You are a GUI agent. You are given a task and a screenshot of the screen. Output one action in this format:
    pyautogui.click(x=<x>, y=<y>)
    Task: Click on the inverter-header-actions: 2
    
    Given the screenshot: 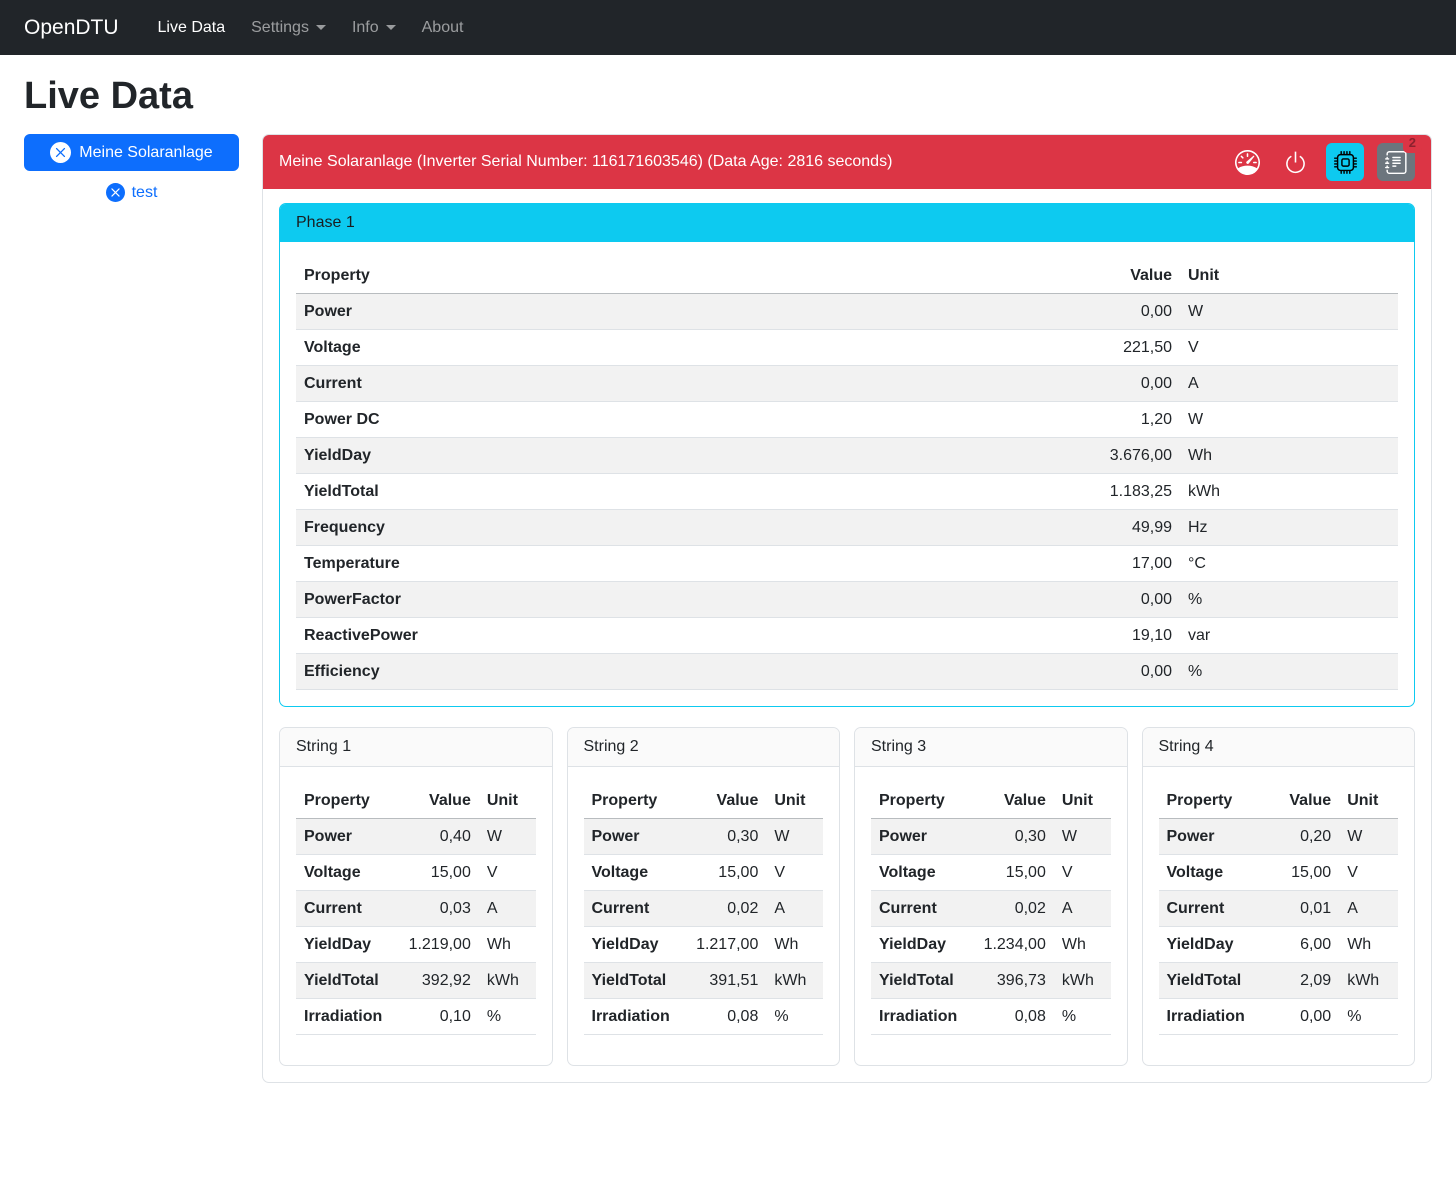 What is the action you would take?
    pyautogui.click(x=1326, y=158)
    